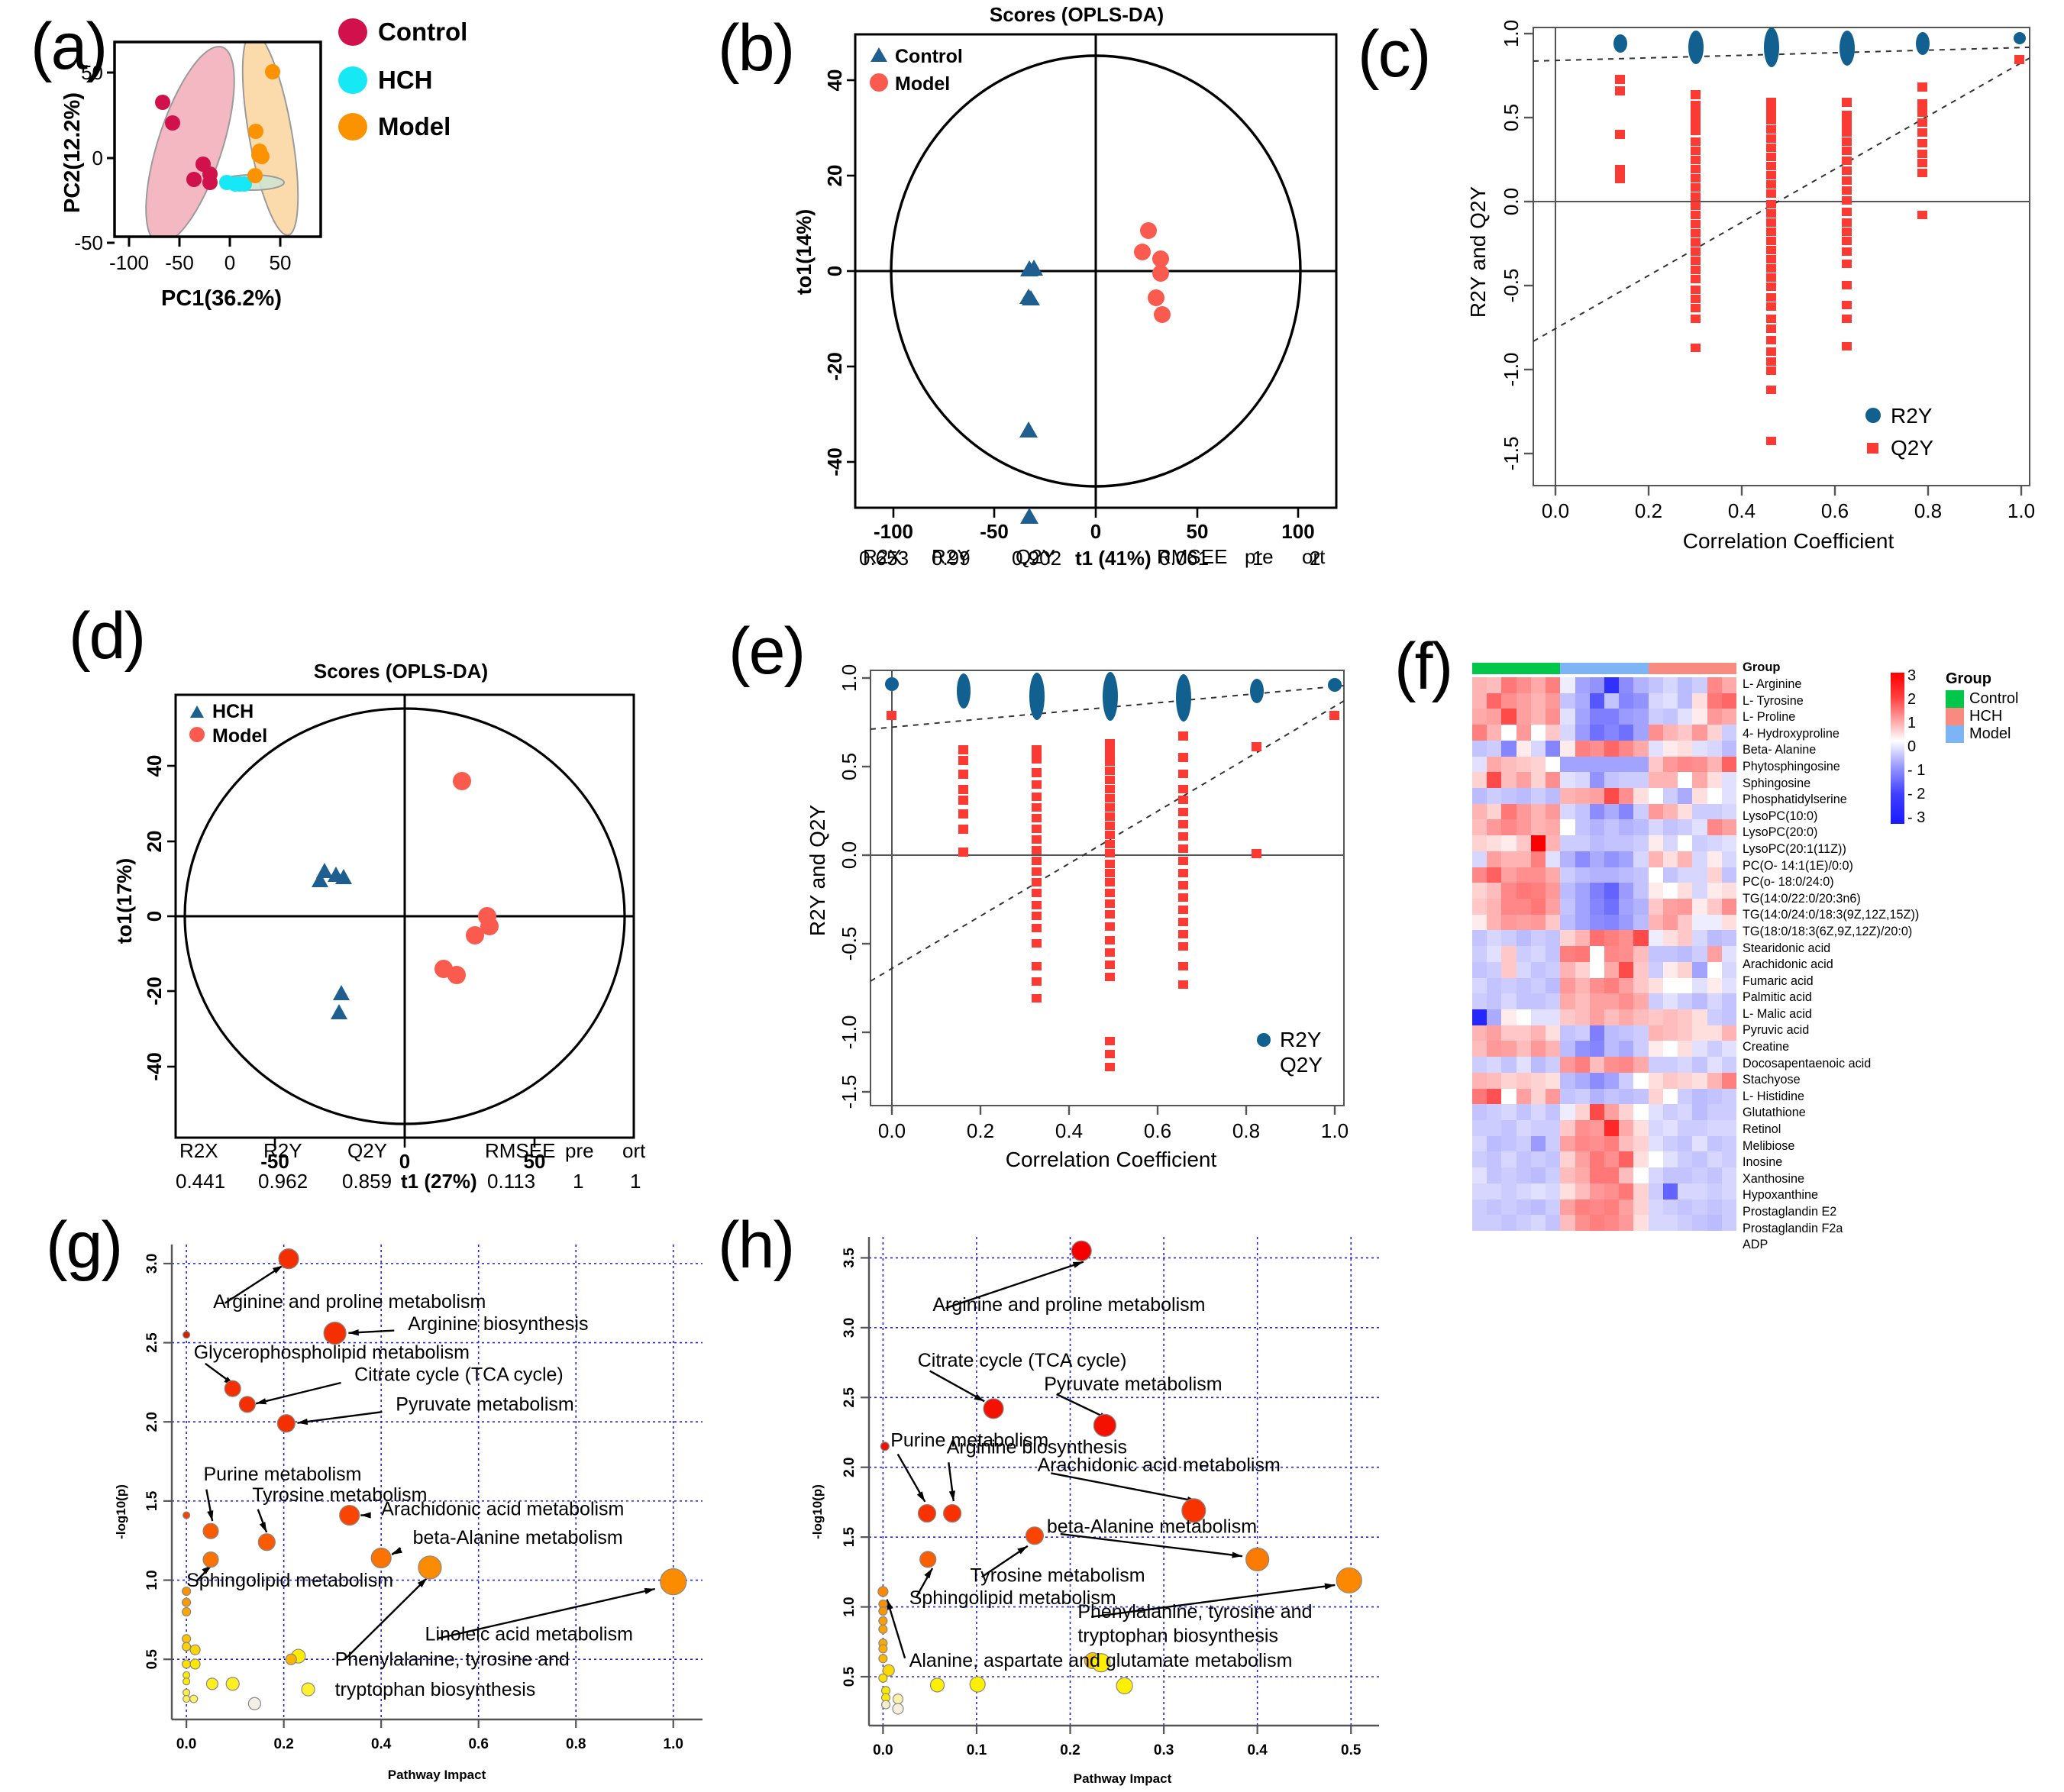  What do you see at coordinates (1773, 684) in the screenshot?
I see `heatmap-row-label: L- Arginine` at bounding box center [1773, 684].